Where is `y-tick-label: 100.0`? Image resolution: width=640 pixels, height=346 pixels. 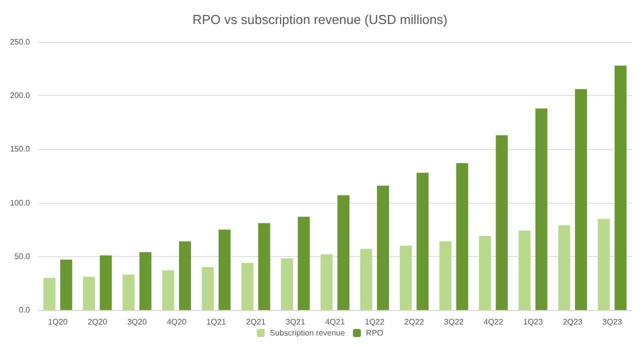
y-tick-label: 100.0 is located at coordinates (20, 203).